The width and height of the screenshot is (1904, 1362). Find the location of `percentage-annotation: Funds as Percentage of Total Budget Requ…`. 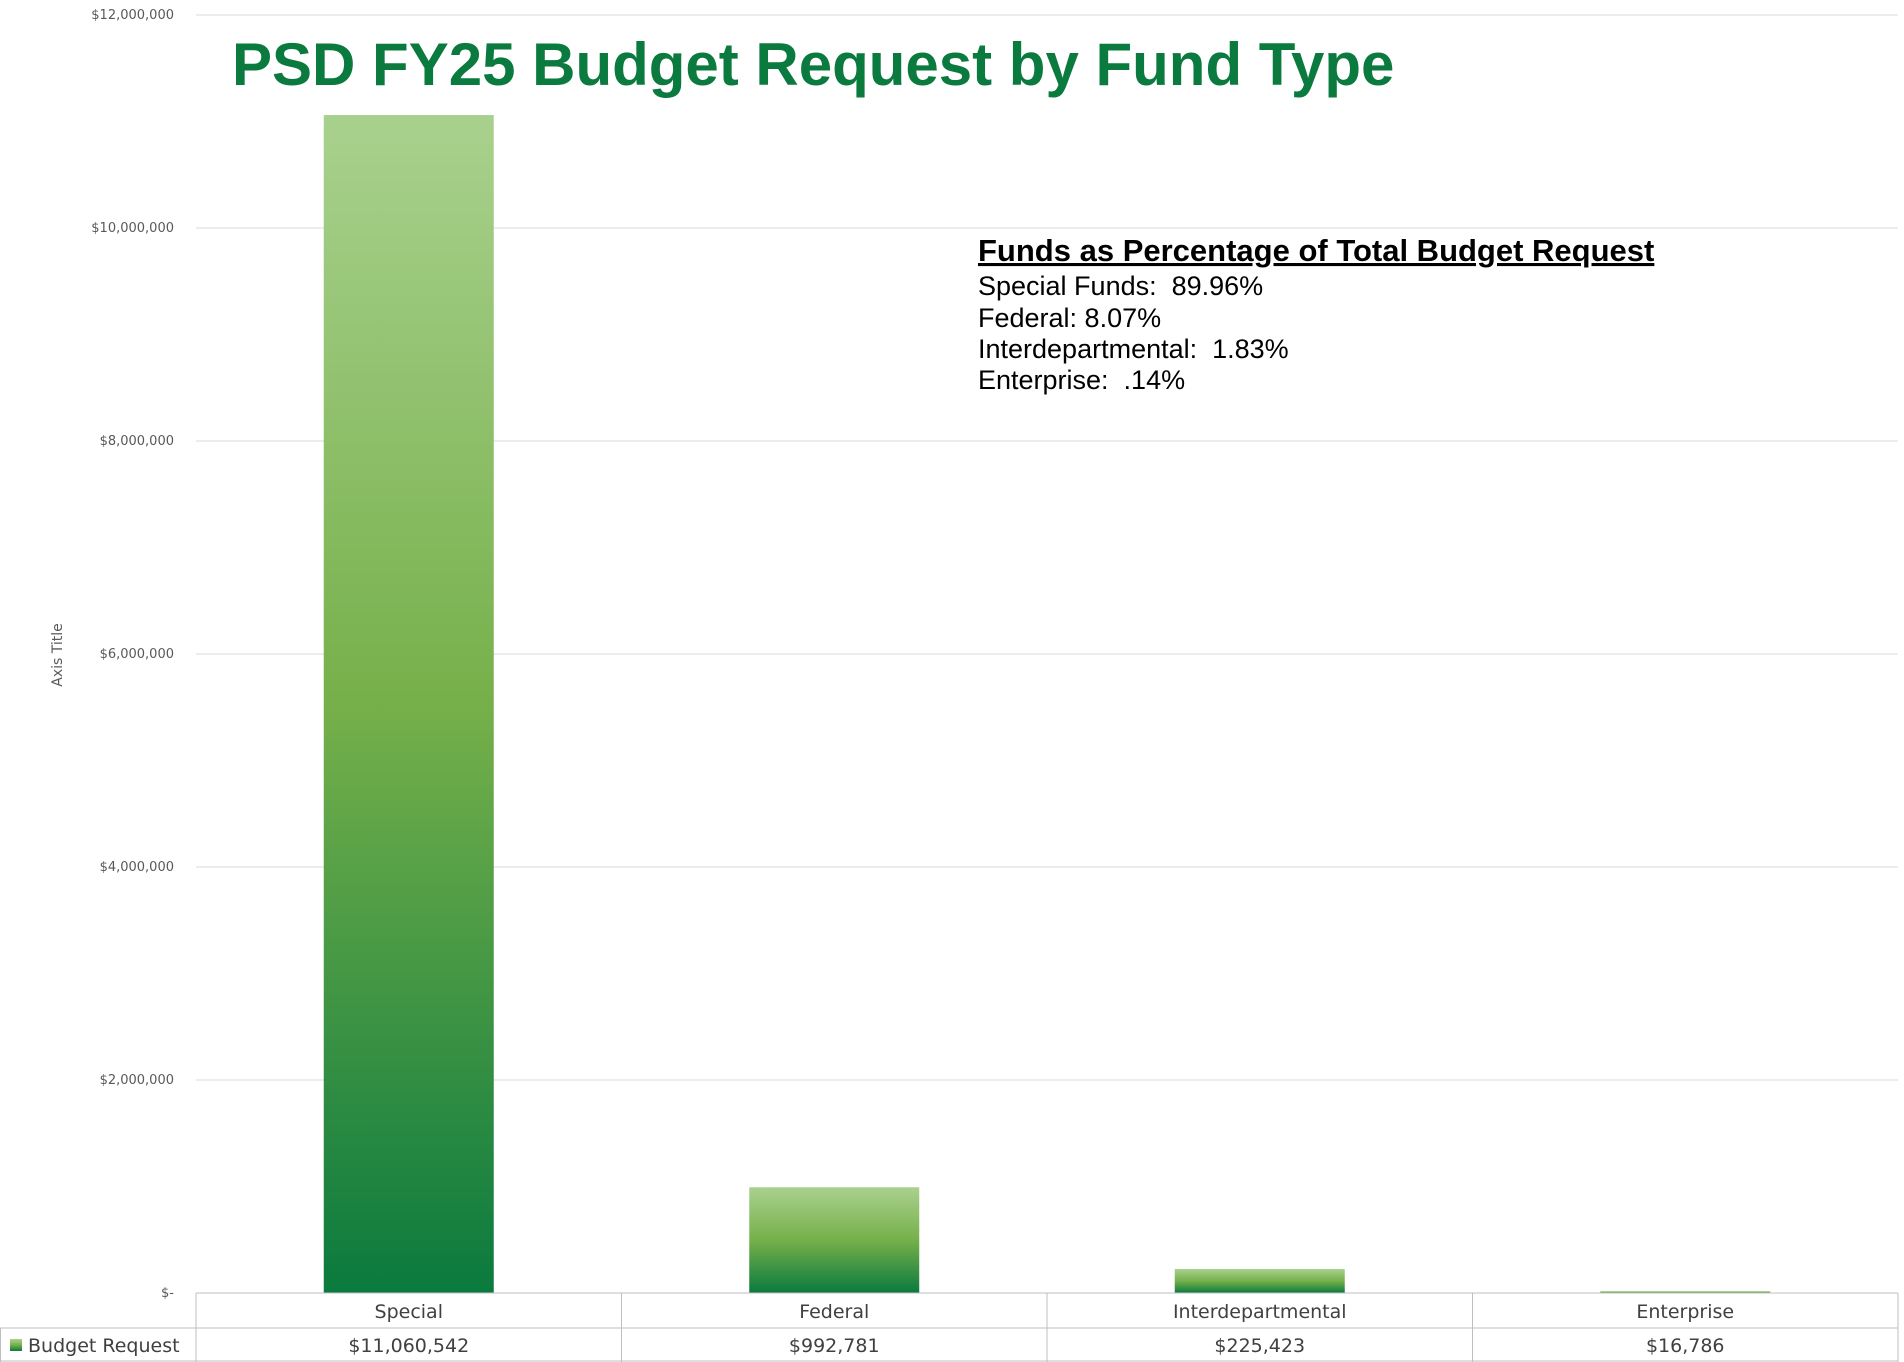

percentage-annotation: Funds as Percentage of Total Budget Requ… is located at coordinates (1316, 314).